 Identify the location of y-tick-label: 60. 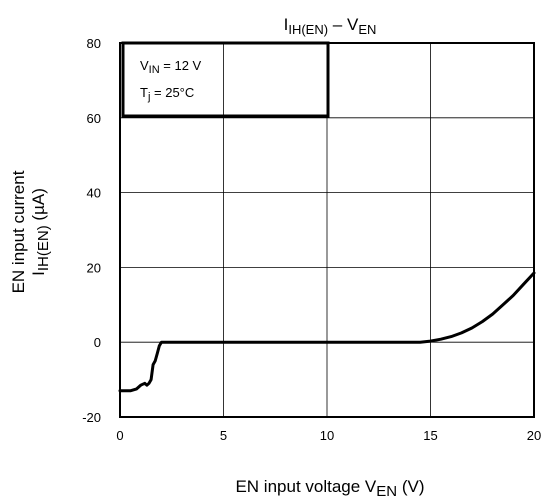
(94, 118).